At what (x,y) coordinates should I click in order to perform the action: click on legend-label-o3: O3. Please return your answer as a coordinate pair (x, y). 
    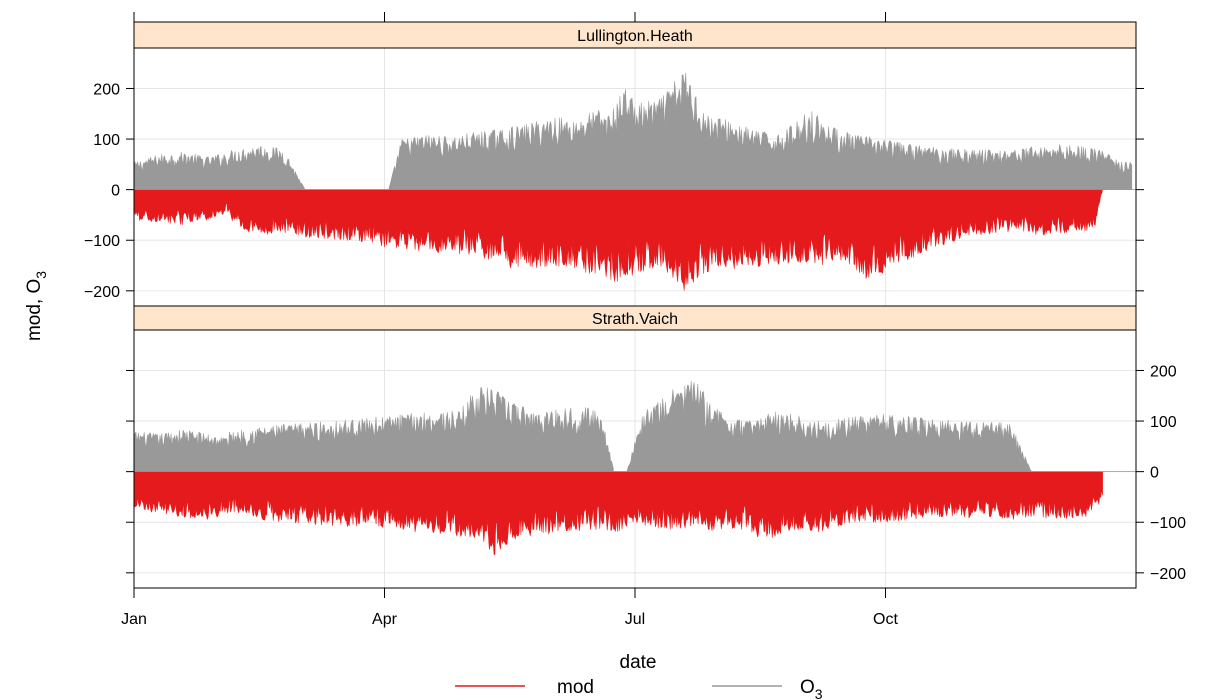
    Looking at the image, I should click on (811, 688).